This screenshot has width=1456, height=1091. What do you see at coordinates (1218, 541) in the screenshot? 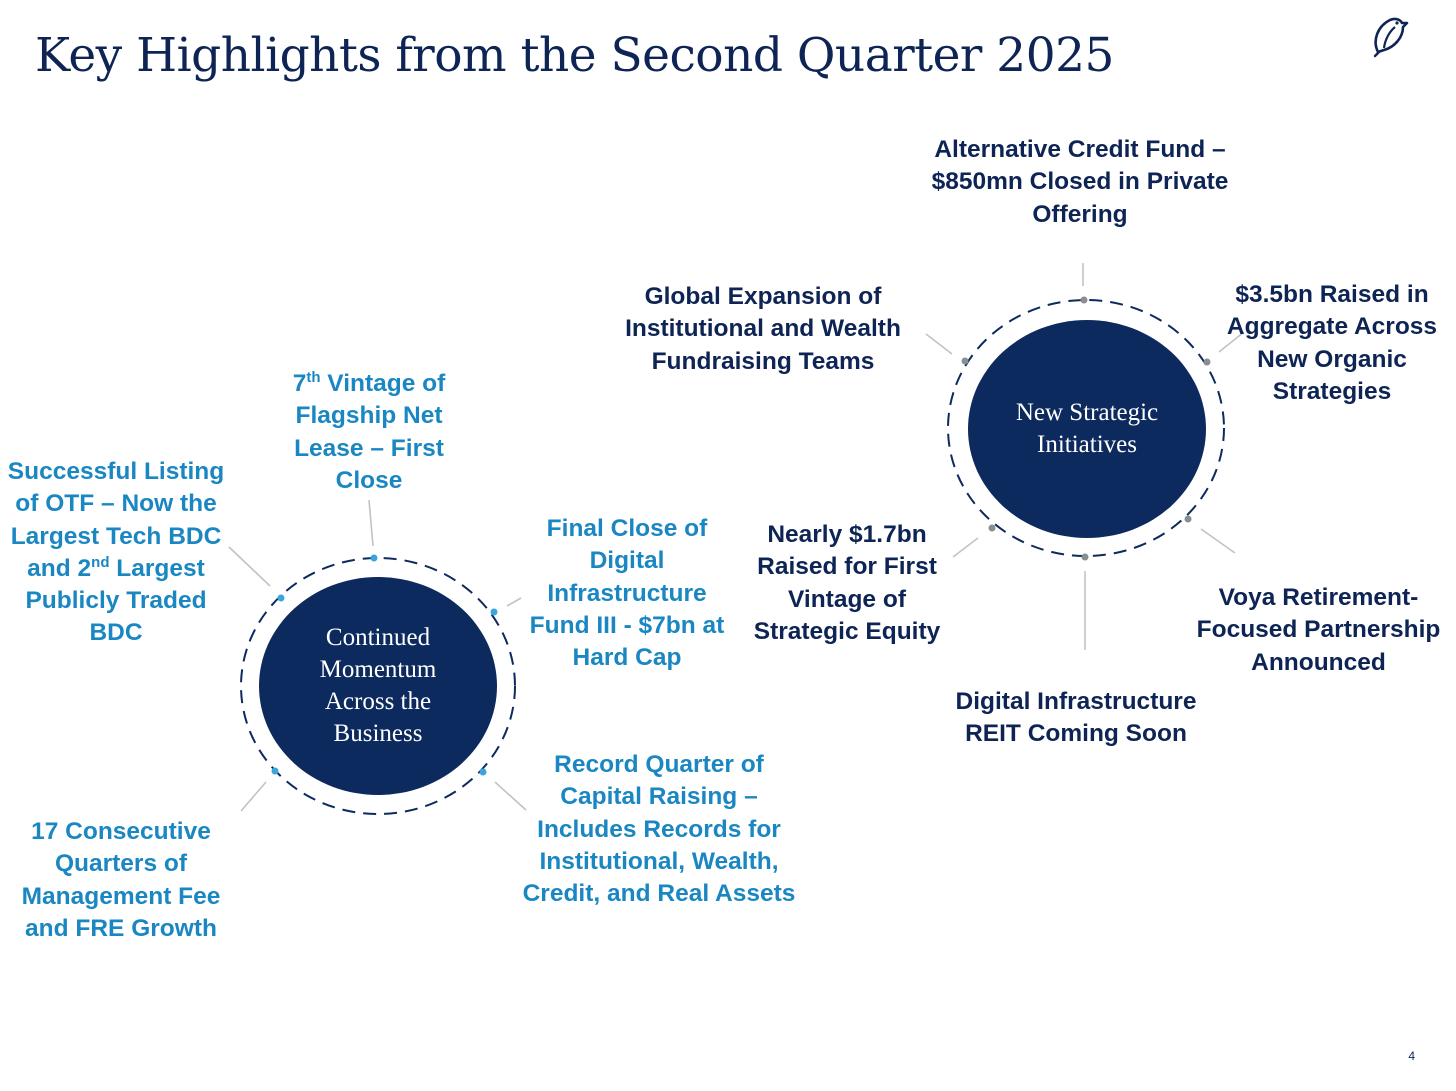
I see `connector-voya` at bounding box center [1218, 541].